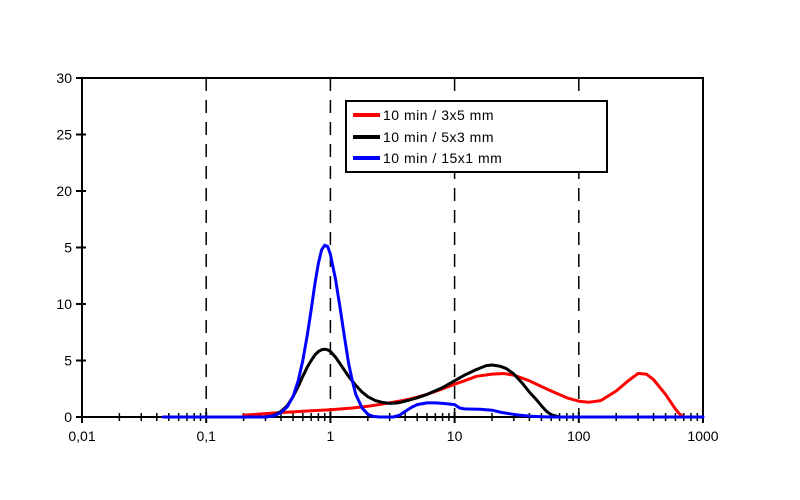 The image size is (800, 500). Describe the element at coordinates (366, 136) in the screenshot. I see `legend-swatch-black-line` at that location.